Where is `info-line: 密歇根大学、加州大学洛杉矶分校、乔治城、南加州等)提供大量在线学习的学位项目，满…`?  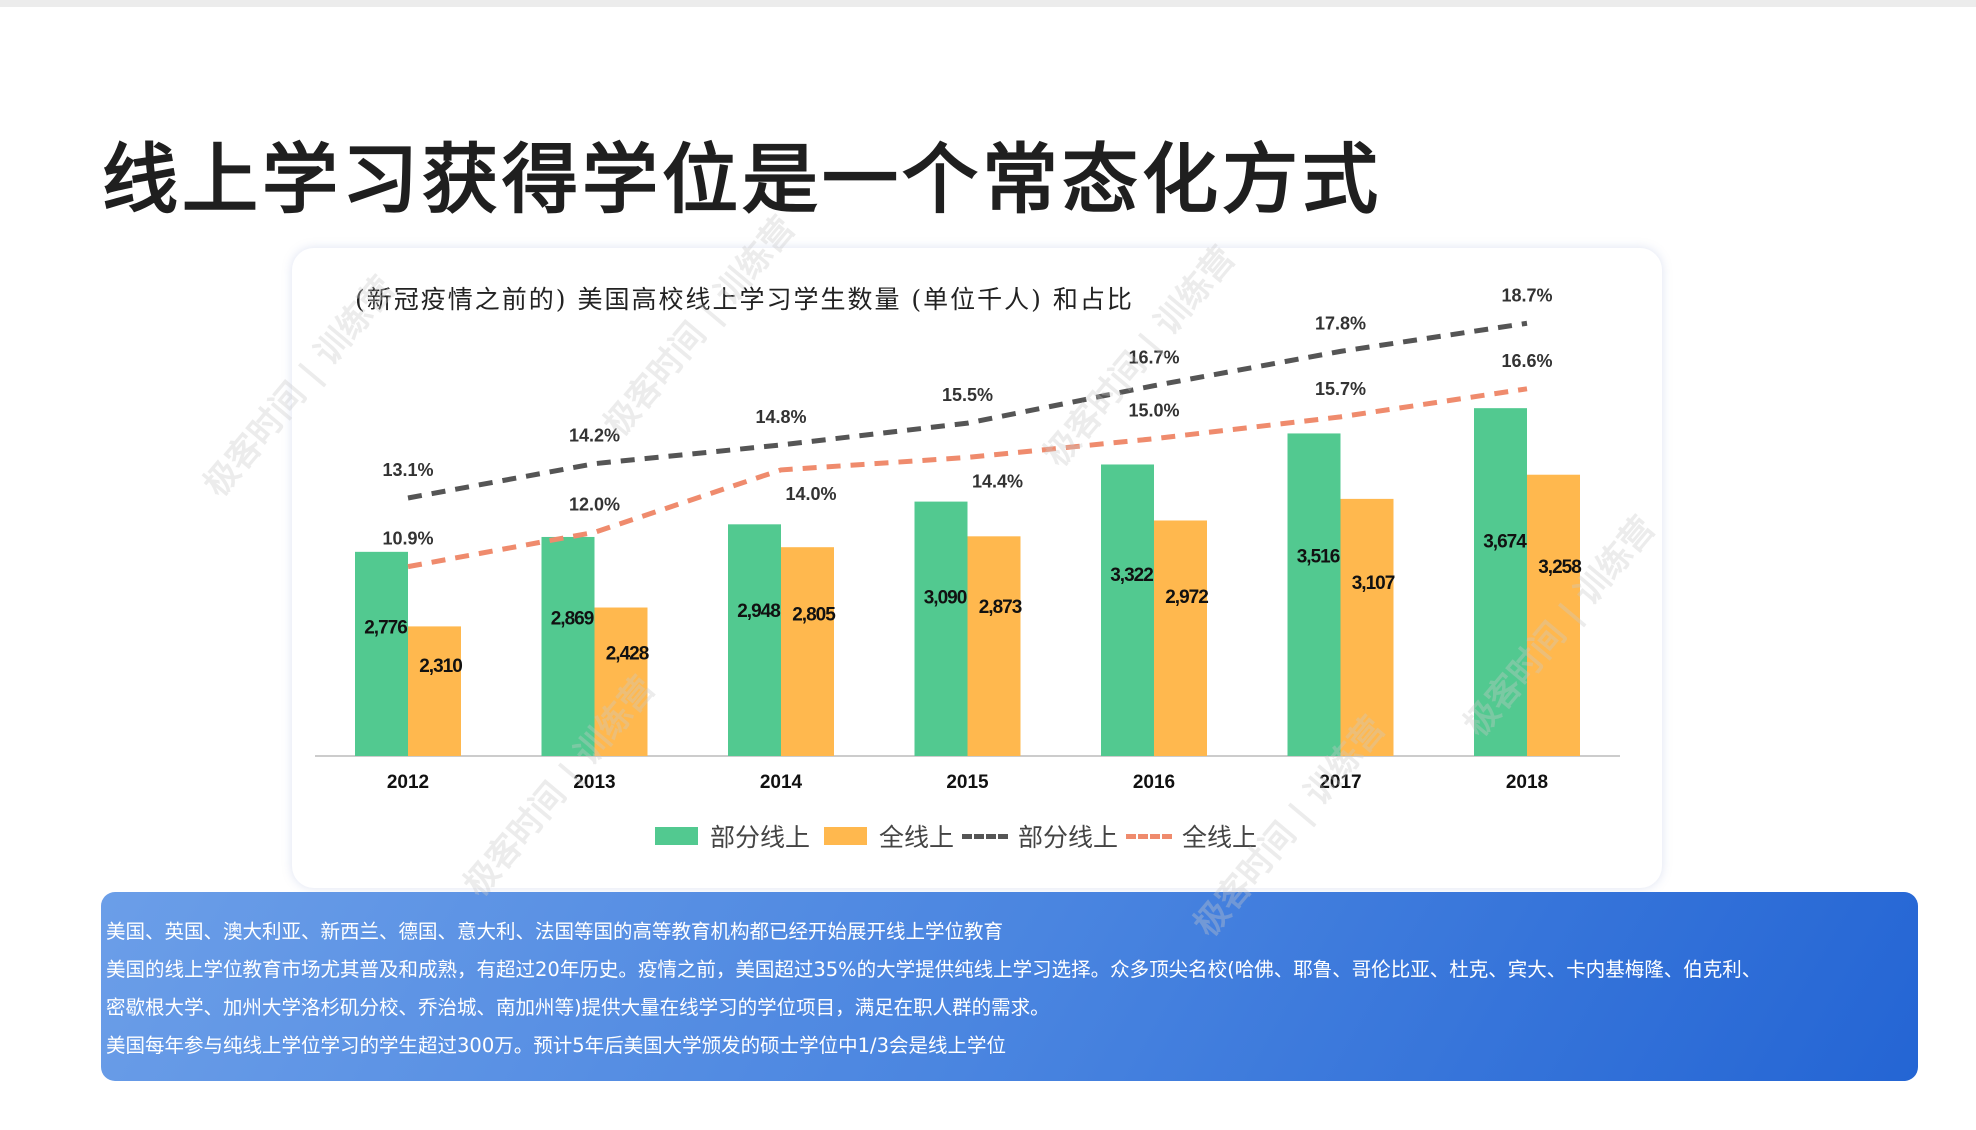
info-line: 密歇根大学、加州大学洛杉矶分校、乔治城、南加州等)提供大量在线学习的学位项目，满… is located at coordinates (578, 1007).